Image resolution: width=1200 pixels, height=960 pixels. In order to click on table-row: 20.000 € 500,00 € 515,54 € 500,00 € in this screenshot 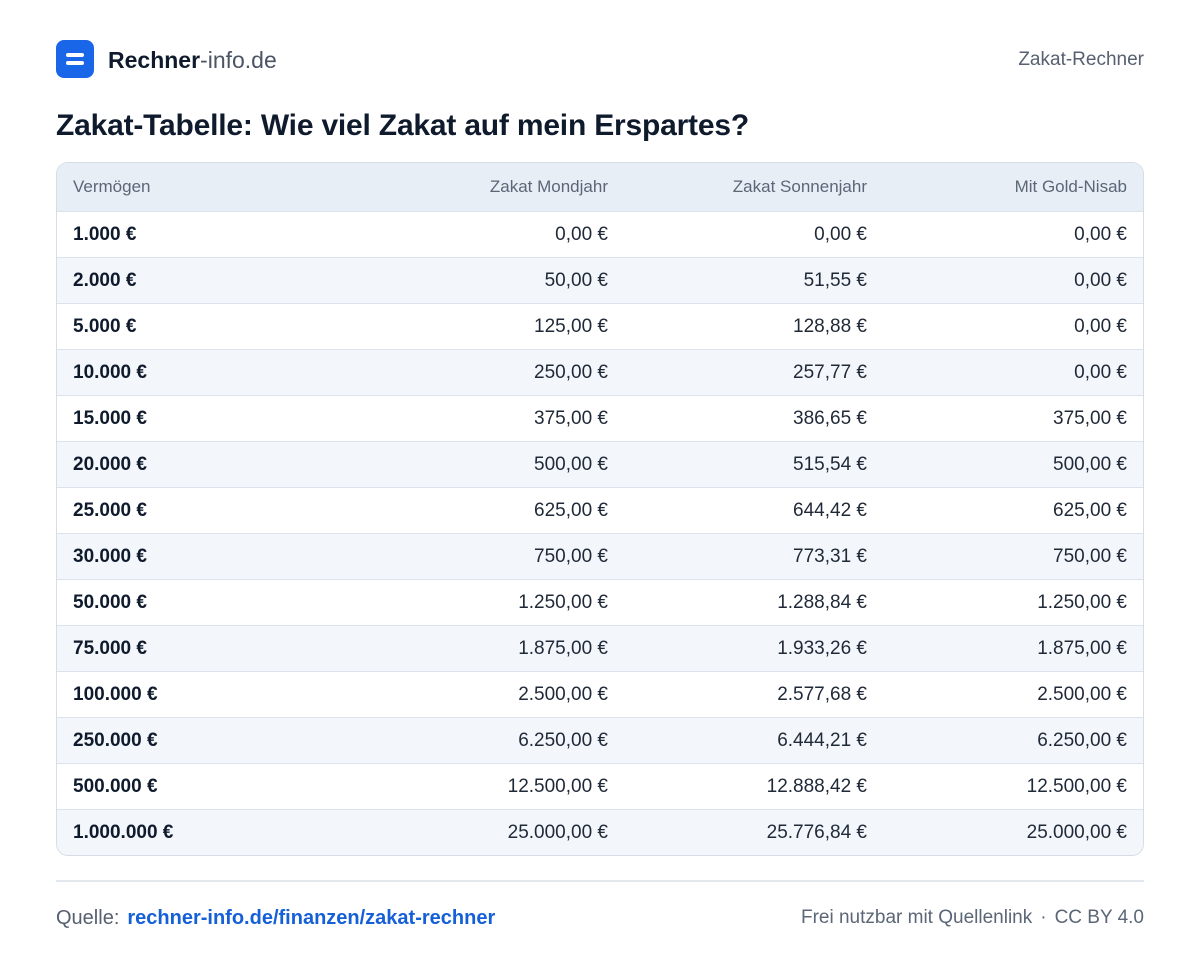, I will do `click(600, 464)`.